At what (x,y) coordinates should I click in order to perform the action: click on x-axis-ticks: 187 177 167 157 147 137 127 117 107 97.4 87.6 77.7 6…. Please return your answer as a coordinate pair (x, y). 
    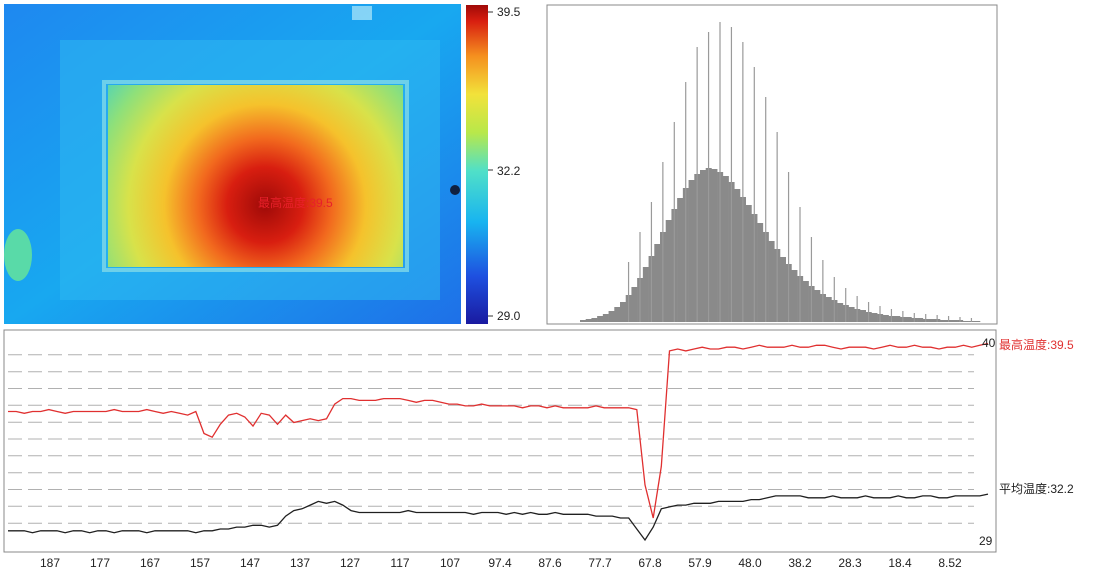
    Looking at the image, I should click on (501, 563).